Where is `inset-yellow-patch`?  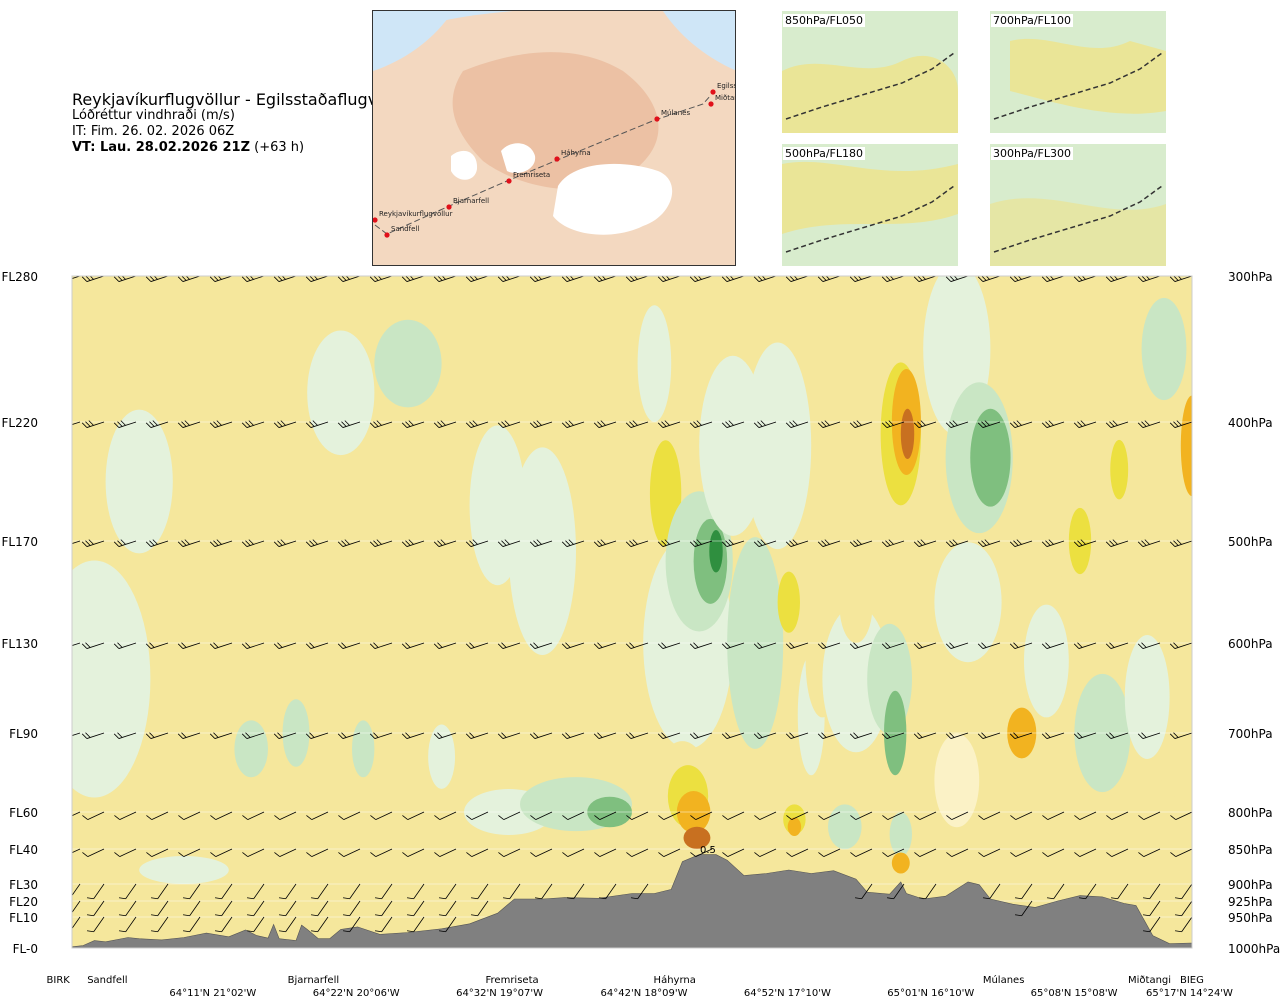
inset-yellow-patch is located at coordinates (1088, 76).